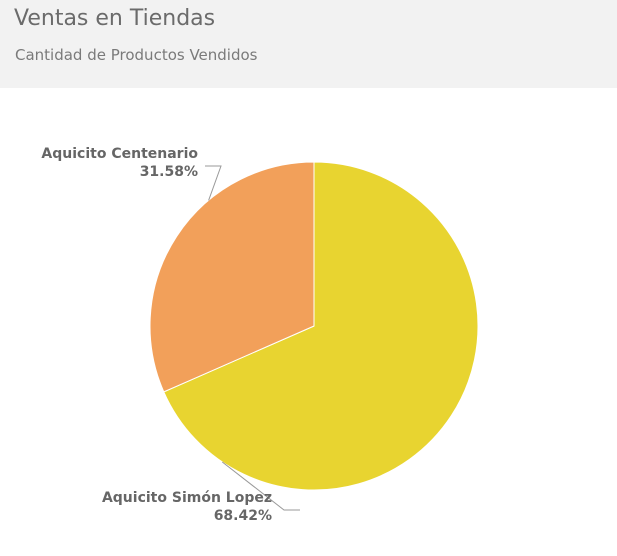  What do you see at coordinates (169, 172) in the screenshot?
I see `slice-label-percent-2: 31.58%` at bounding box center [169, 172].